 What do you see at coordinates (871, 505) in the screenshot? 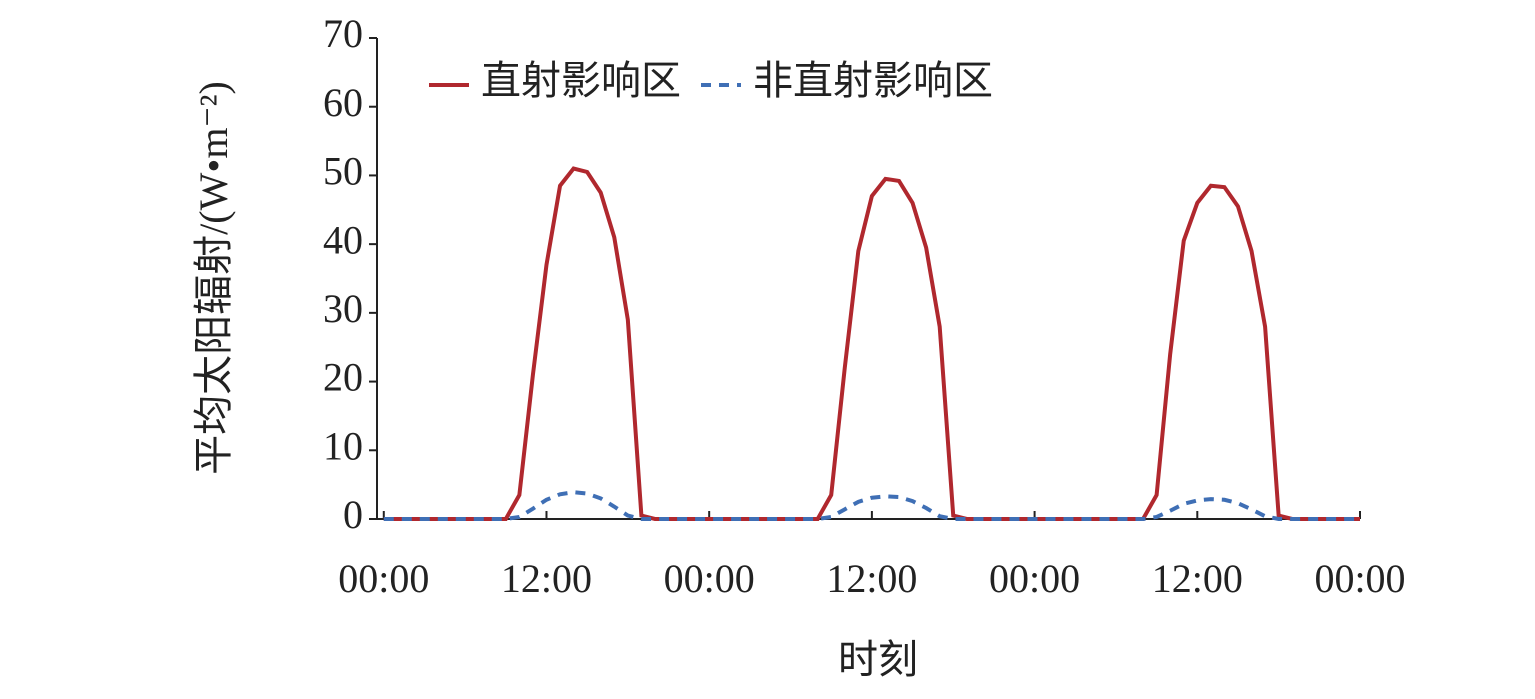
I see `series-line` at bounding box center [871, 505].